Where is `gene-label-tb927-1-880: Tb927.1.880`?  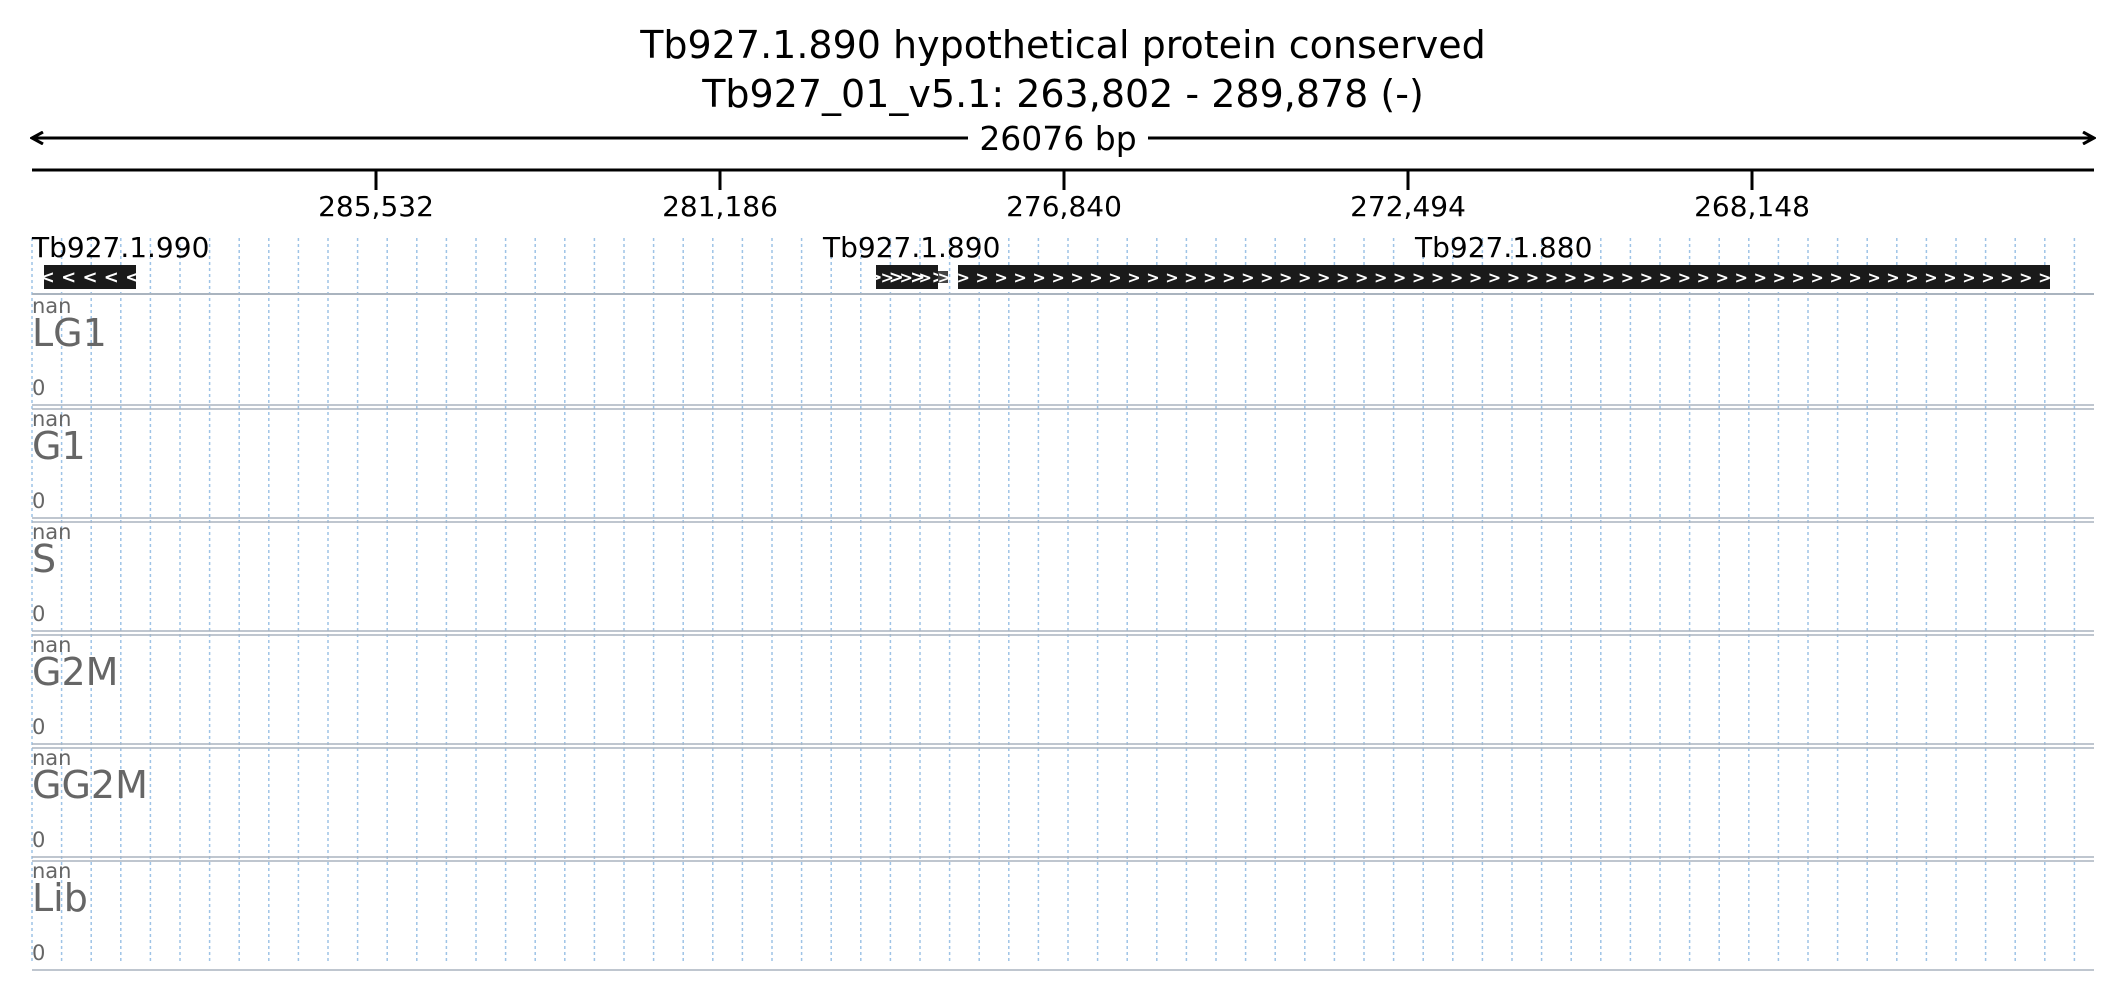
gene-label-tb927-1-880: Tb927.1.880 is located at coordinates (1503, 247).